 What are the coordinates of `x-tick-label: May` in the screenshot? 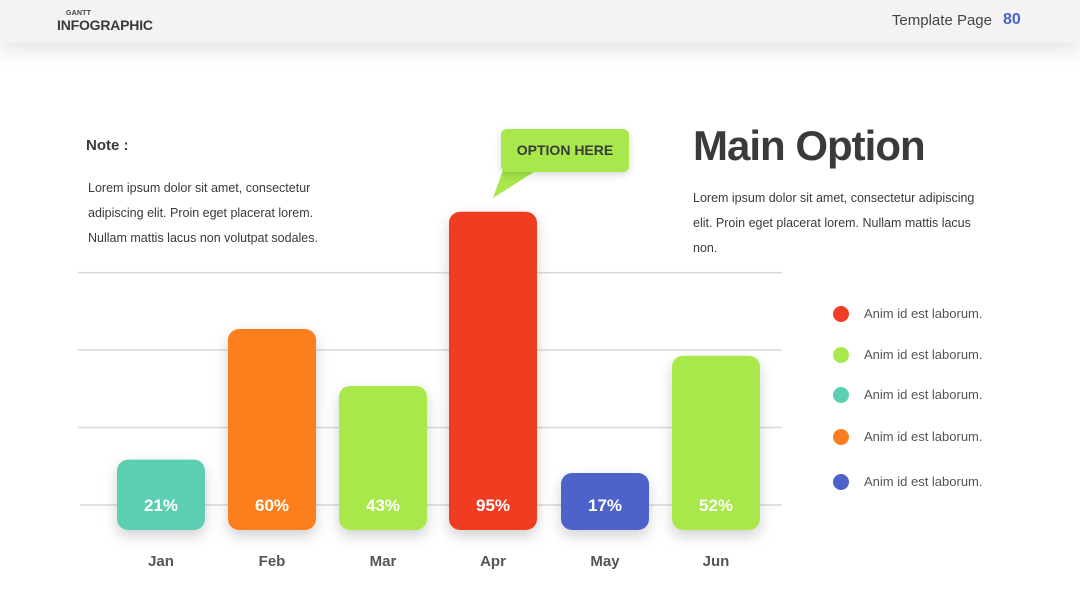 It's located at (605, 561).